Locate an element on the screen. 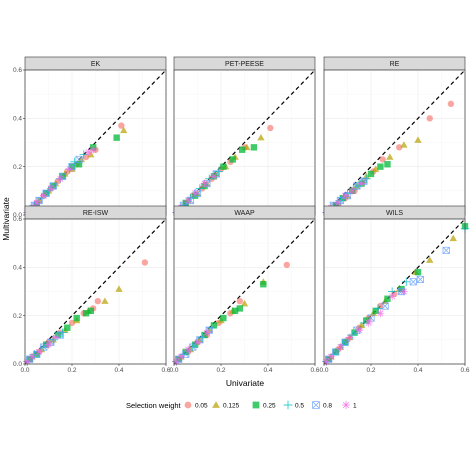 The image size is (474, 474). legend-label: 0.8 is located at coordinates (327, 406).